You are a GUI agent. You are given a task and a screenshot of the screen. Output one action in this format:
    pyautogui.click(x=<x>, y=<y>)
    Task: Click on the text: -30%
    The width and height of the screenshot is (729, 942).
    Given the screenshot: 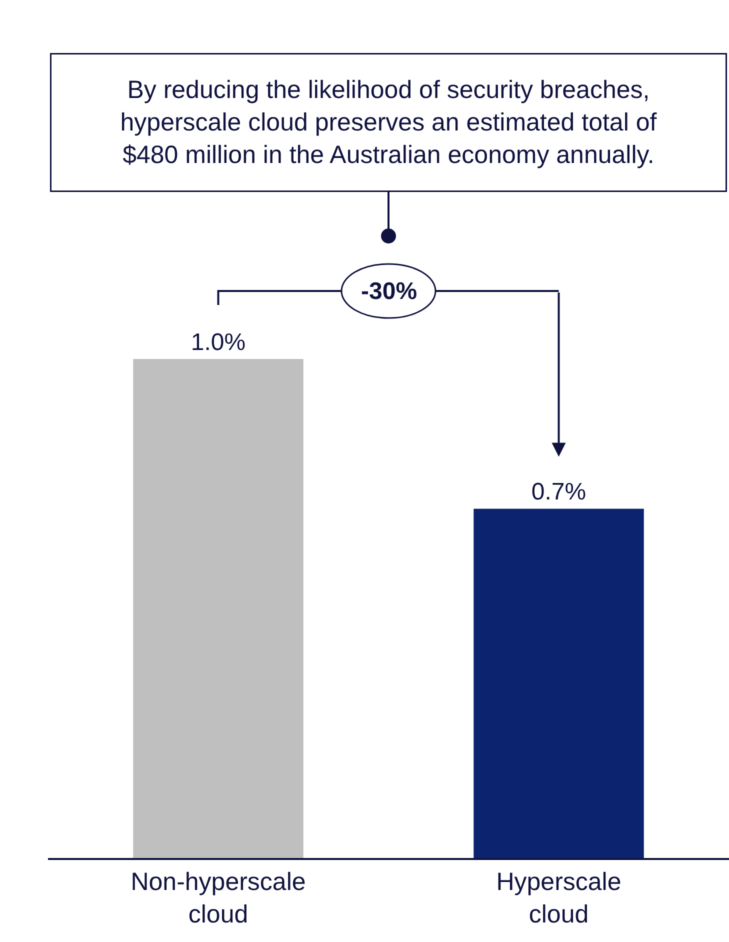 What is the action you would take?
    pyautogui.click(x=389, y=291)
    